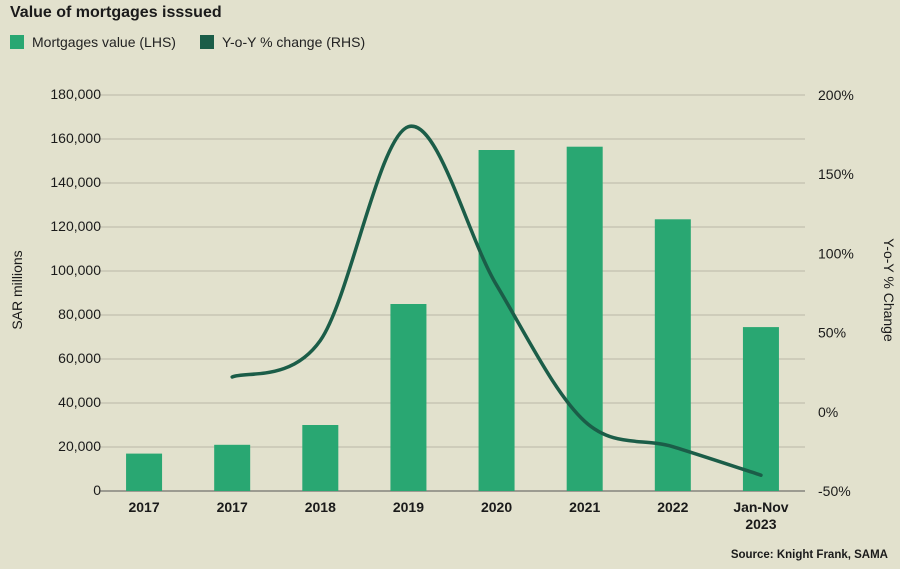 The image size is (900, 569). Describe the element at coordinates (104, 42) in the screenshot. I see `legend-label-mortgages-value: Mortgages value (LHS)` at that location.